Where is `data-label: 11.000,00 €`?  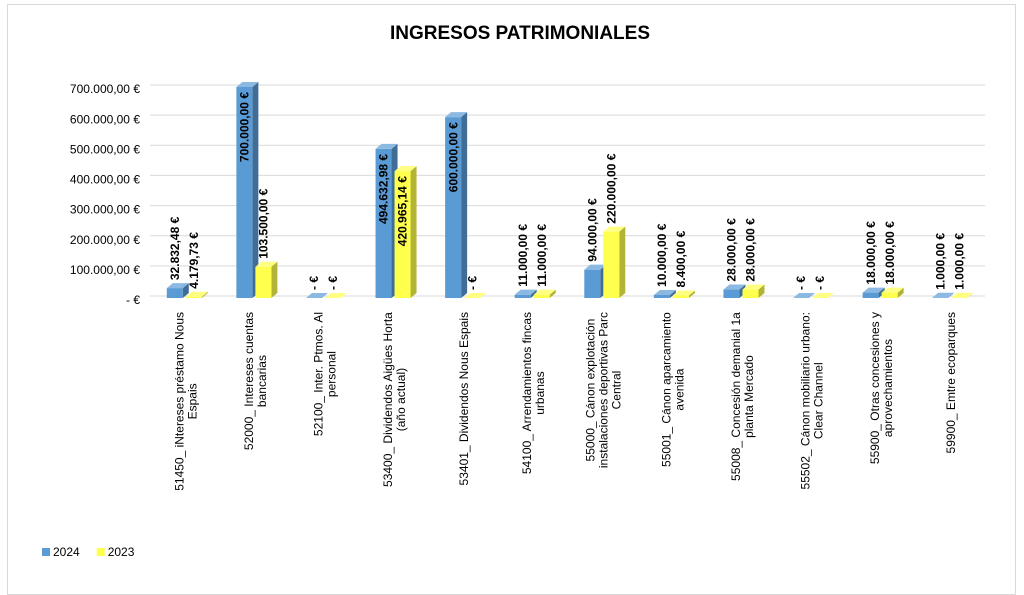 data-label: 11.000,00 € is located at coordinates (523, 255).